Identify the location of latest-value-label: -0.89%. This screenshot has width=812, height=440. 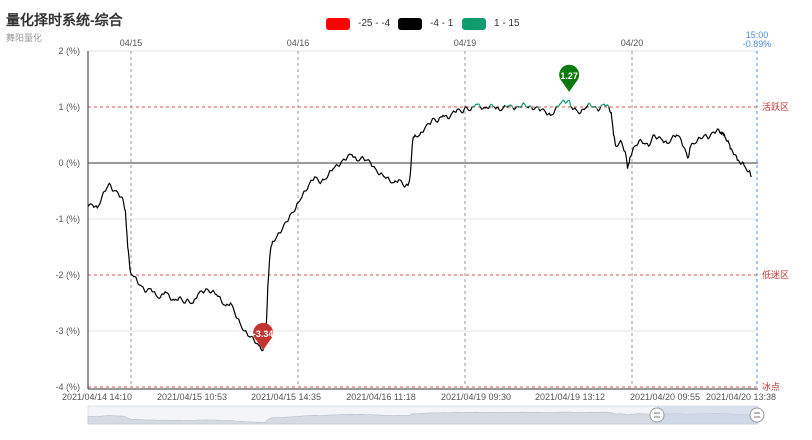
(757, 44).